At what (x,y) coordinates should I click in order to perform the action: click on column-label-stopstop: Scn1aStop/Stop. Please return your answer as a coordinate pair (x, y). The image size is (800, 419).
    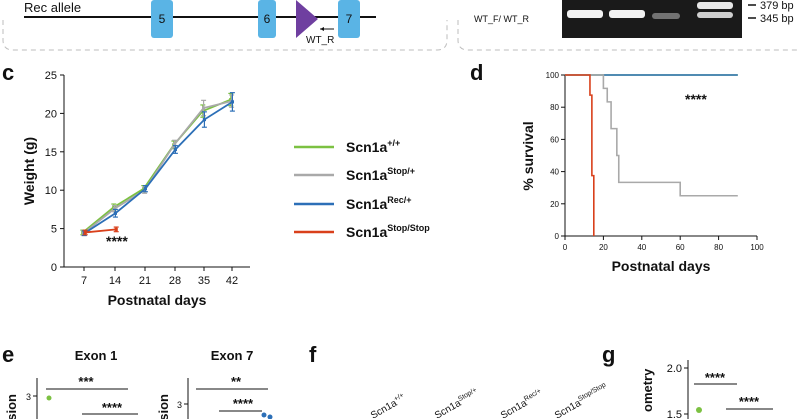
    Looking at the image, I should click on (581, 400).